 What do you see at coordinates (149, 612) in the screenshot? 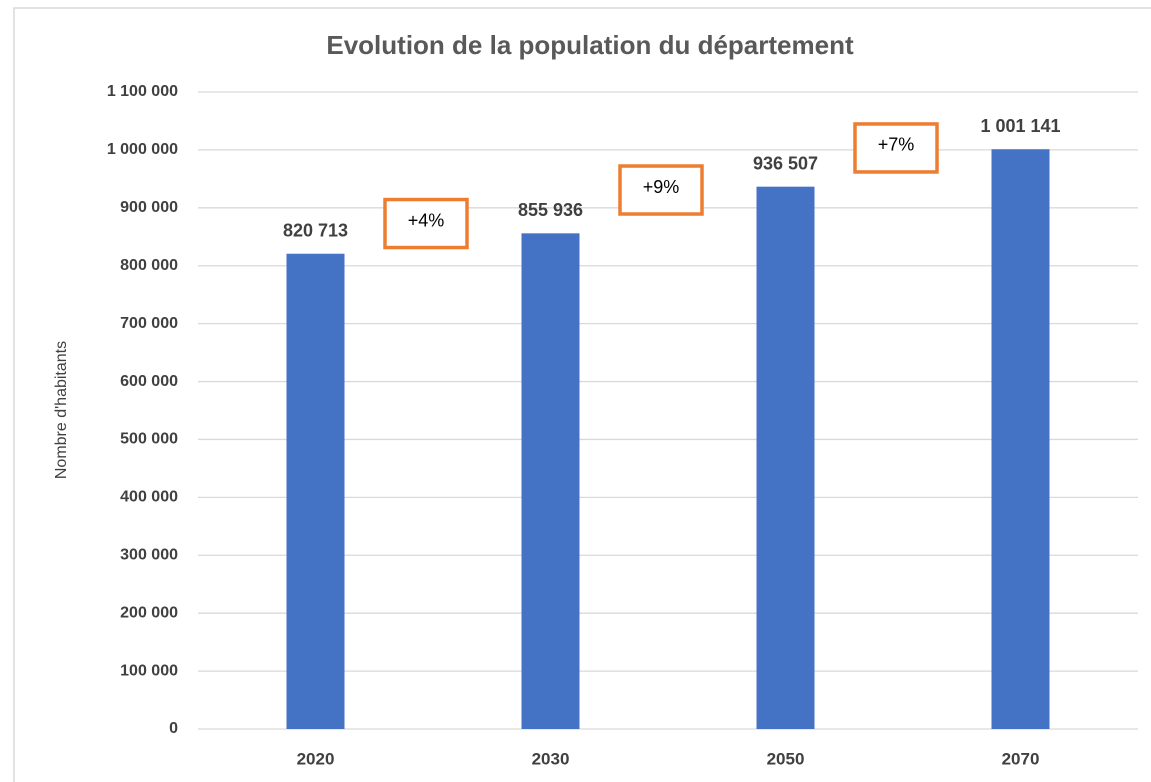
I see `y-tick-label: 200 000` at bounding box center [149, 612].